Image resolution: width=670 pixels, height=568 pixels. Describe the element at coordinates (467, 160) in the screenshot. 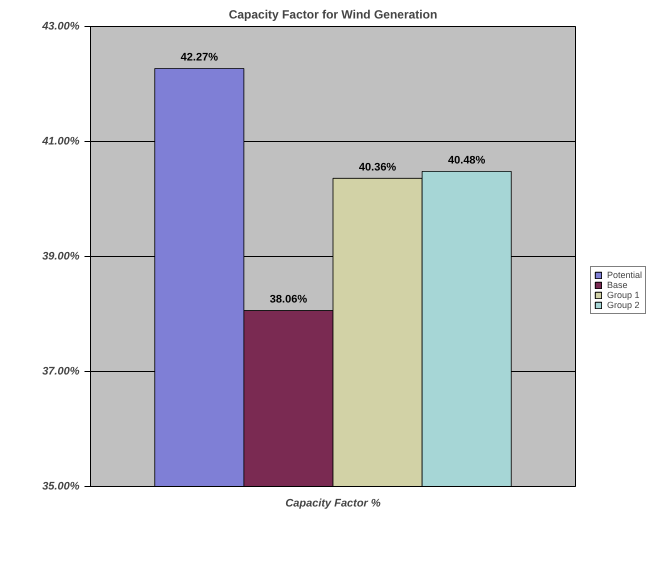

I see `data-label: 40.48%` at that location.